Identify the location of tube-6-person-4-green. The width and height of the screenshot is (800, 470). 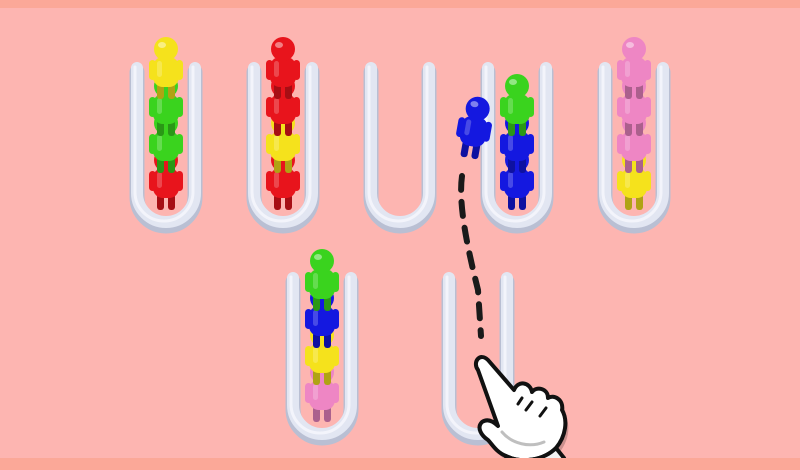
(322, 280).